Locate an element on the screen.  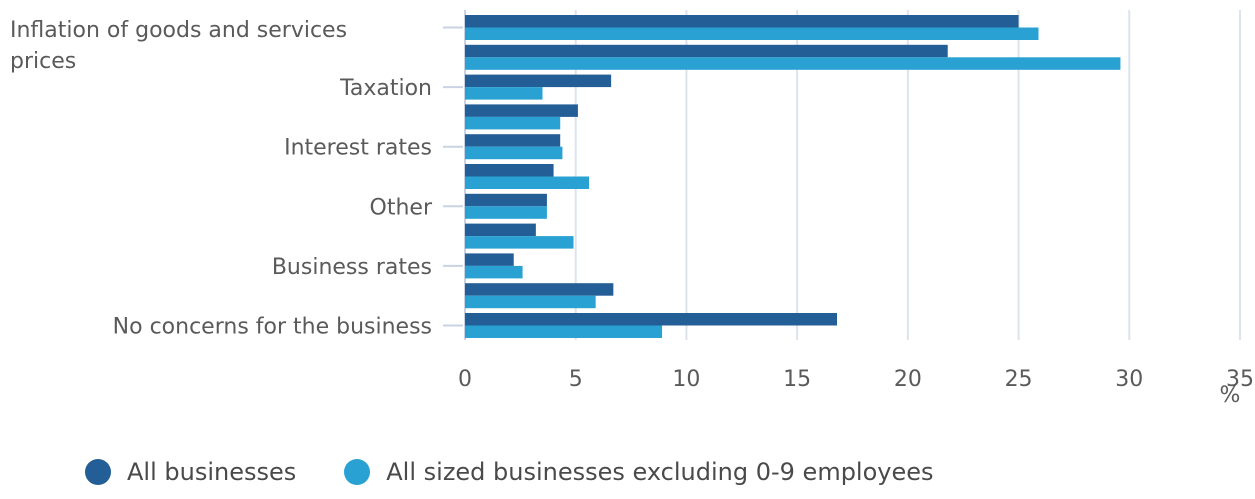
y-axis-label-4: Interest rates is located at coordinates (358, 148).